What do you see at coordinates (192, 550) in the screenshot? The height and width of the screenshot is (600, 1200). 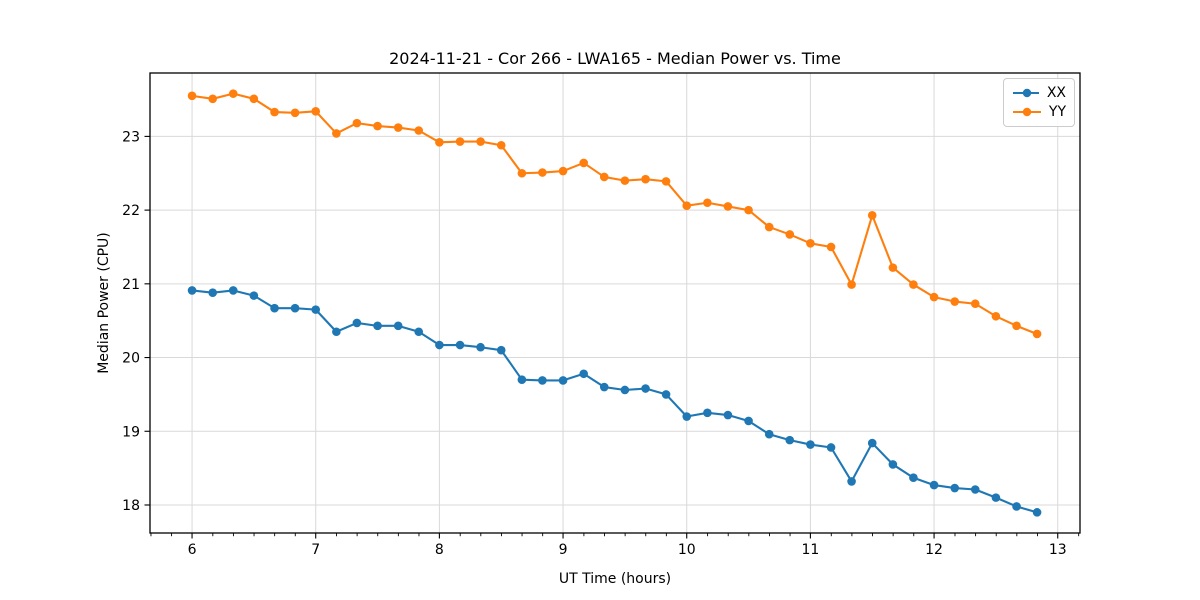 I see `x-tick-label: 6` at bounding box center [192, 550].